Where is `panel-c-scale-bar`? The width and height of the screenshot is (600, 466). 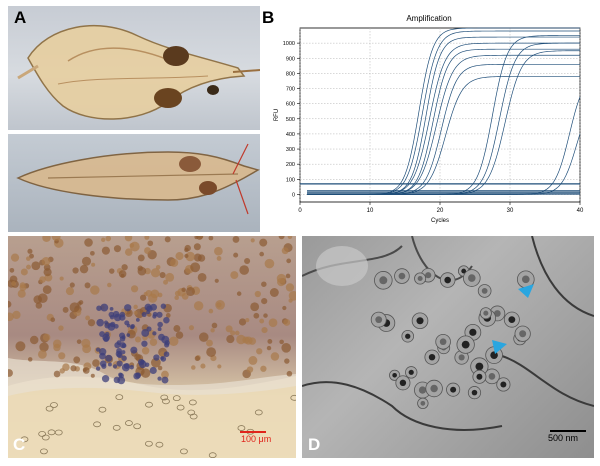
panel-c-scale-bar is located at coordinates (253, 432).